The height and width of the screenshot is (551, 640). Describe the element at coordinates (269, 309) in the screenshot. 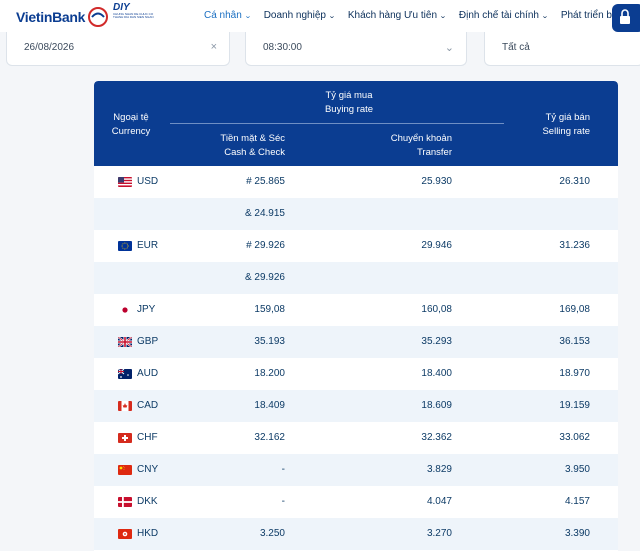

I see `cash-rate: 159,08` at that location.